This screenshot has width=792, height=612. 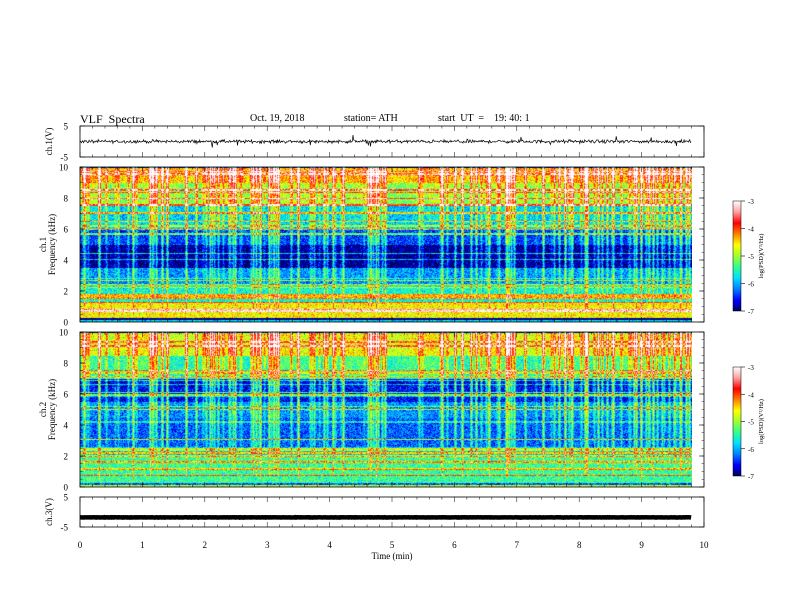 I want to click on y-axis-label: ch.2, so click(x=43, y=409).